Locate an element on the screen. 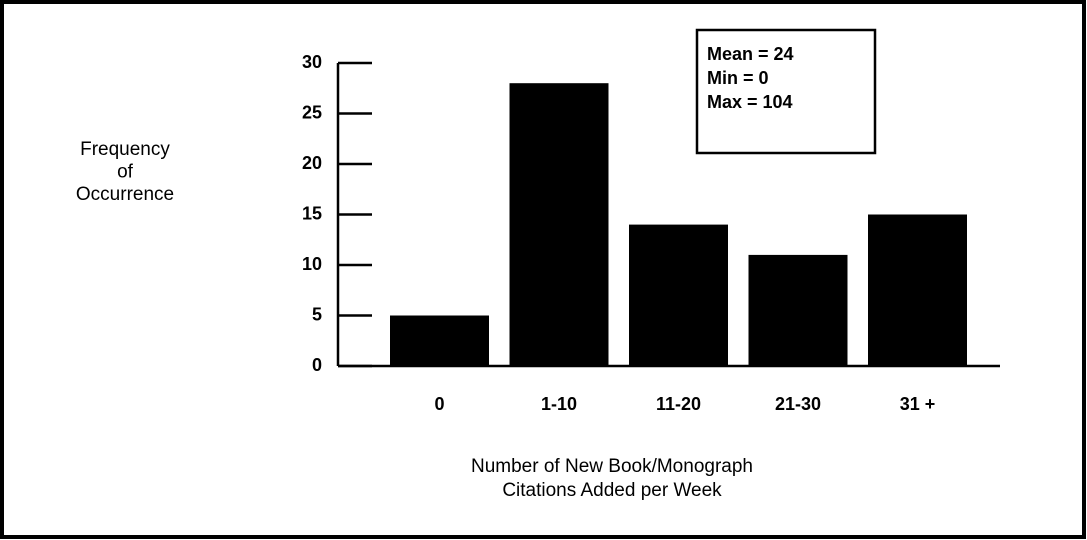 The image size is (1087, 540). annotation-box is located at coordinates (786, 91).